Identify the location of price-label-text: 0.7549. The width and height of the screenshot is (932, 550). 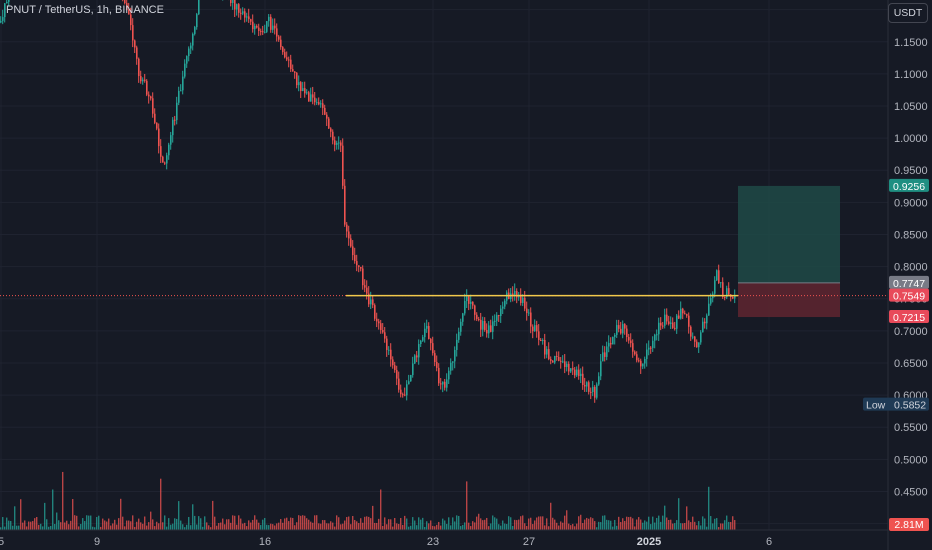
(909, 297).